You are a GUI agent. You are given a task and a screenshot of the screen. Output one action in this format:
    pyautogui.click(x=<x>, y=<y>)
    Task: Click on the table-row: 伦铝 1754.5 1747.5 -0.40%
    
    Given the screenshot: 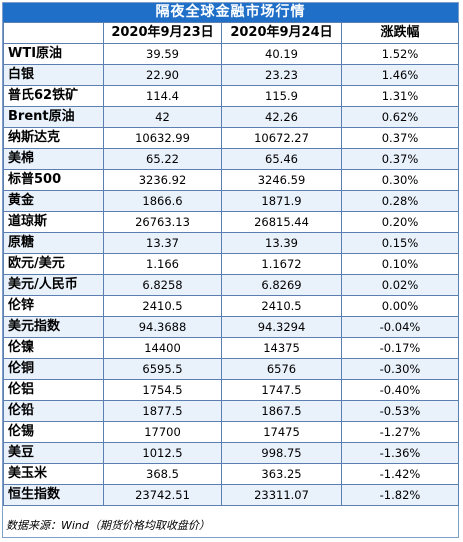 What is the action you would take?
    pyautogui.click(x=231, y=390)
    